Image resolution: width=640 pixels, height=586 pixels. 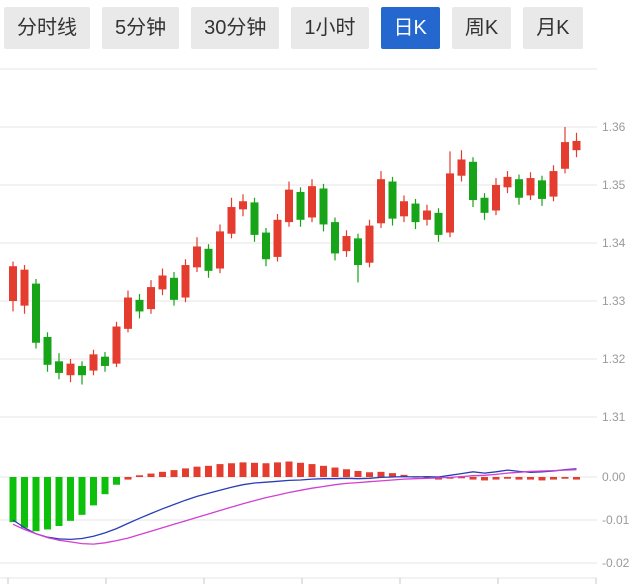 What do you see at coordinates (235, 28) in the screenshot?
I see `tab-30min: 30分钟` at bounding box center [235, 28].